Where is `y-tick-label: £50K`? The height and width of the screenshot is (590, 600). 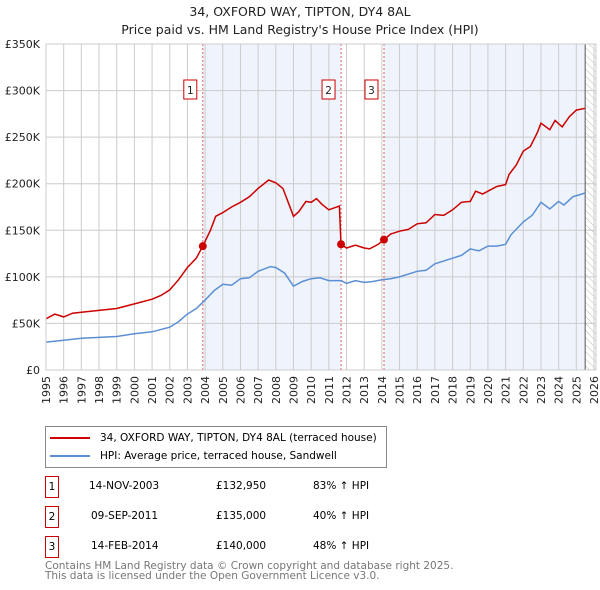
y-tick-label: £50K is located at coordinates (26, 323).